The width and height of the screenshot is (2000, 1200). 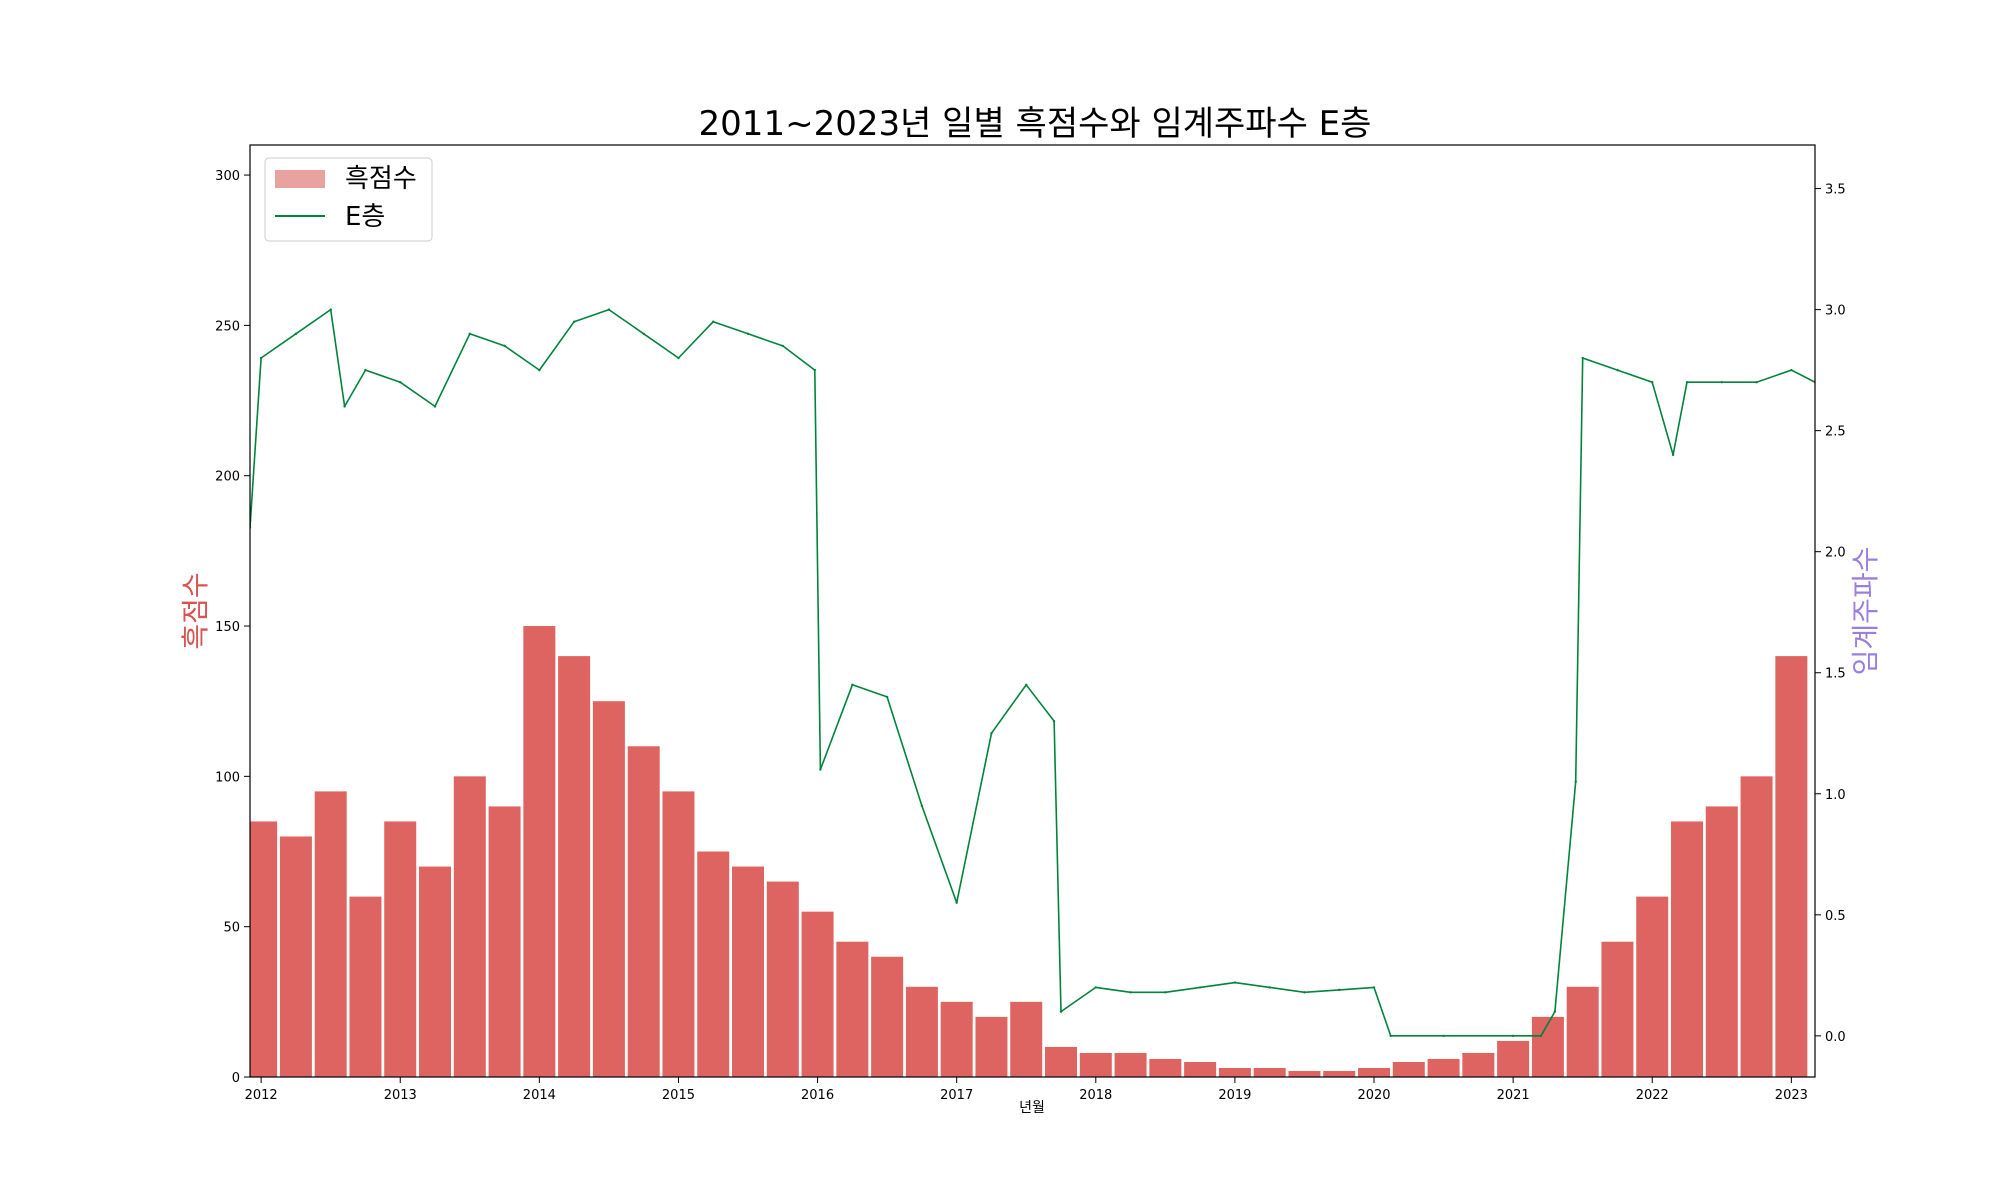 What do you see at coordinates (381, 179) in the screenshot?
I see `legend-label-sunspot: 흑점수` at bounding box center [381, 179].